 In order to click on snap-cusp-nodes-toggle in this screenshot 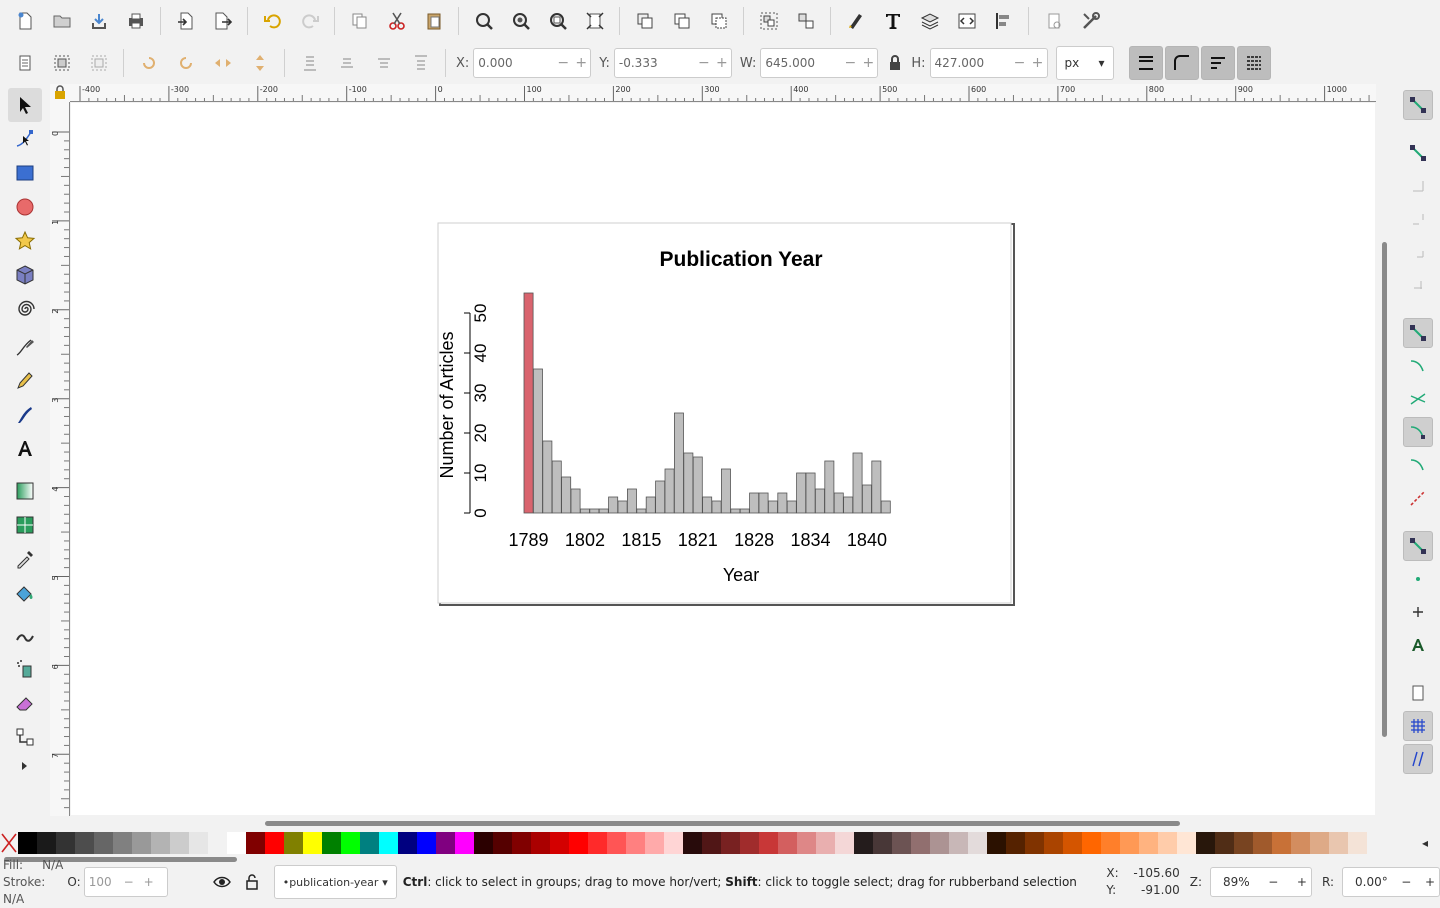, I will do `click(1418, 432)`.